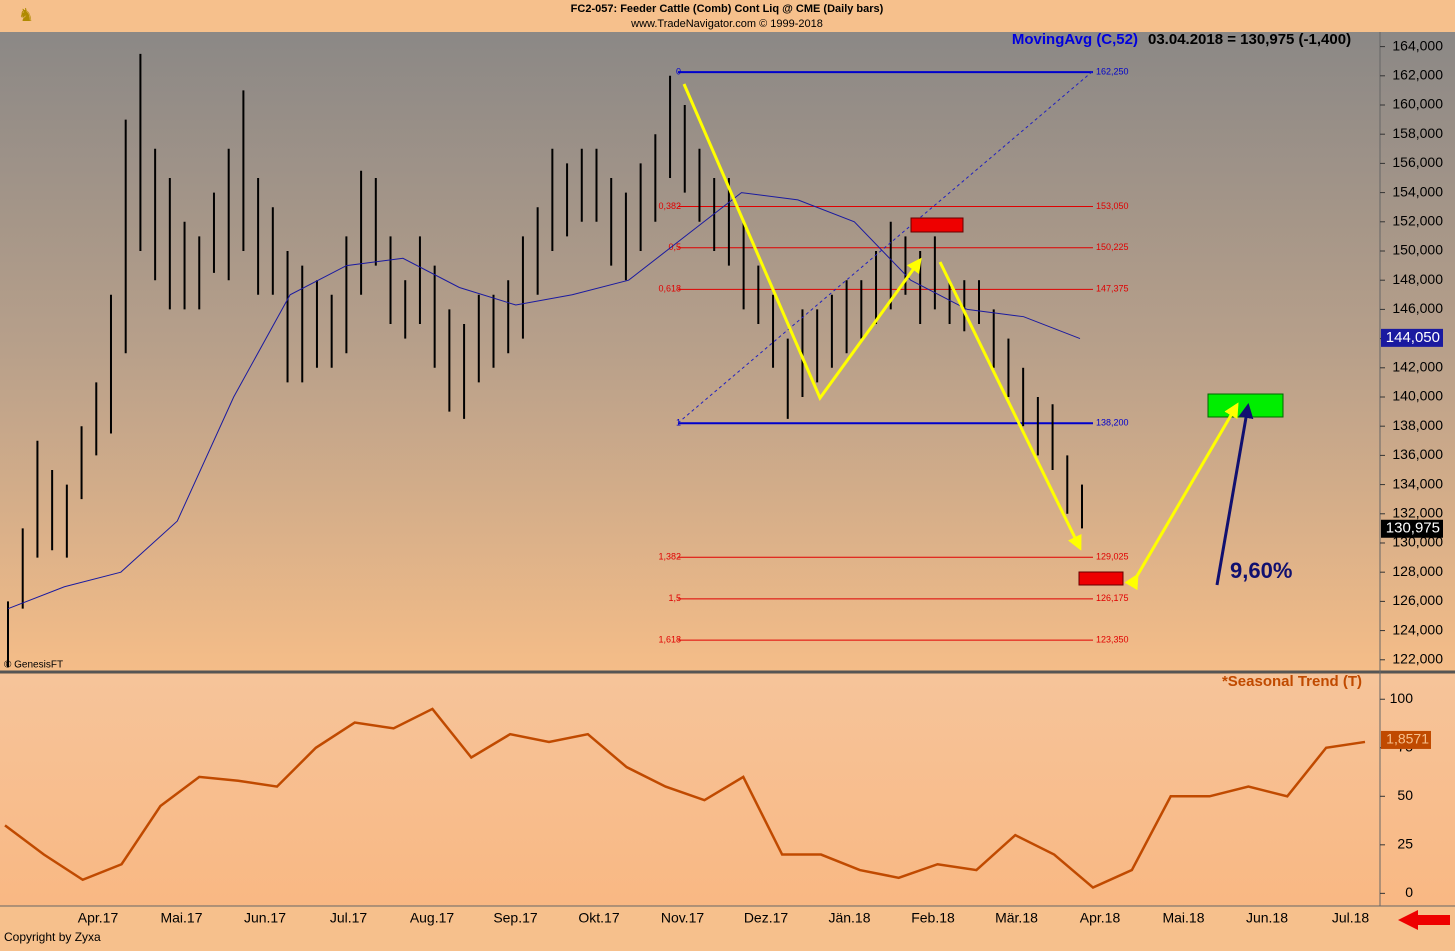 This screenshot has width=1455, height=951. I want to click on x-tick-label: Okt.17, so click(598, 918).